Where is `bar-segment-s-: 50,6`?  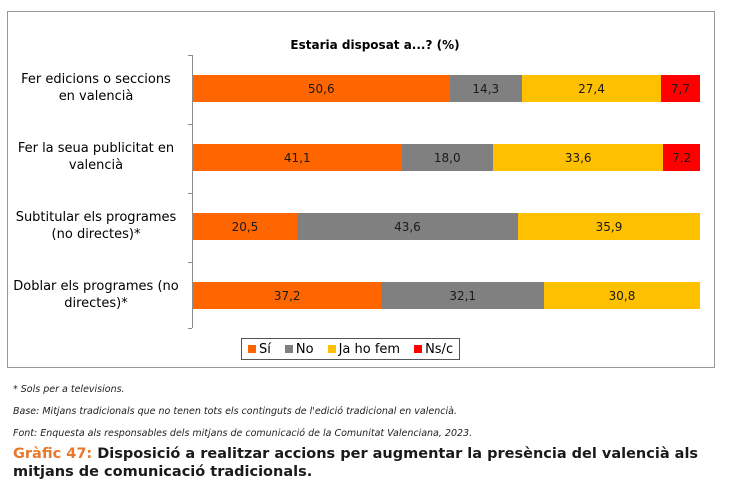
bar-segment-s-: 50,6 is located at coordinates (321, 88).